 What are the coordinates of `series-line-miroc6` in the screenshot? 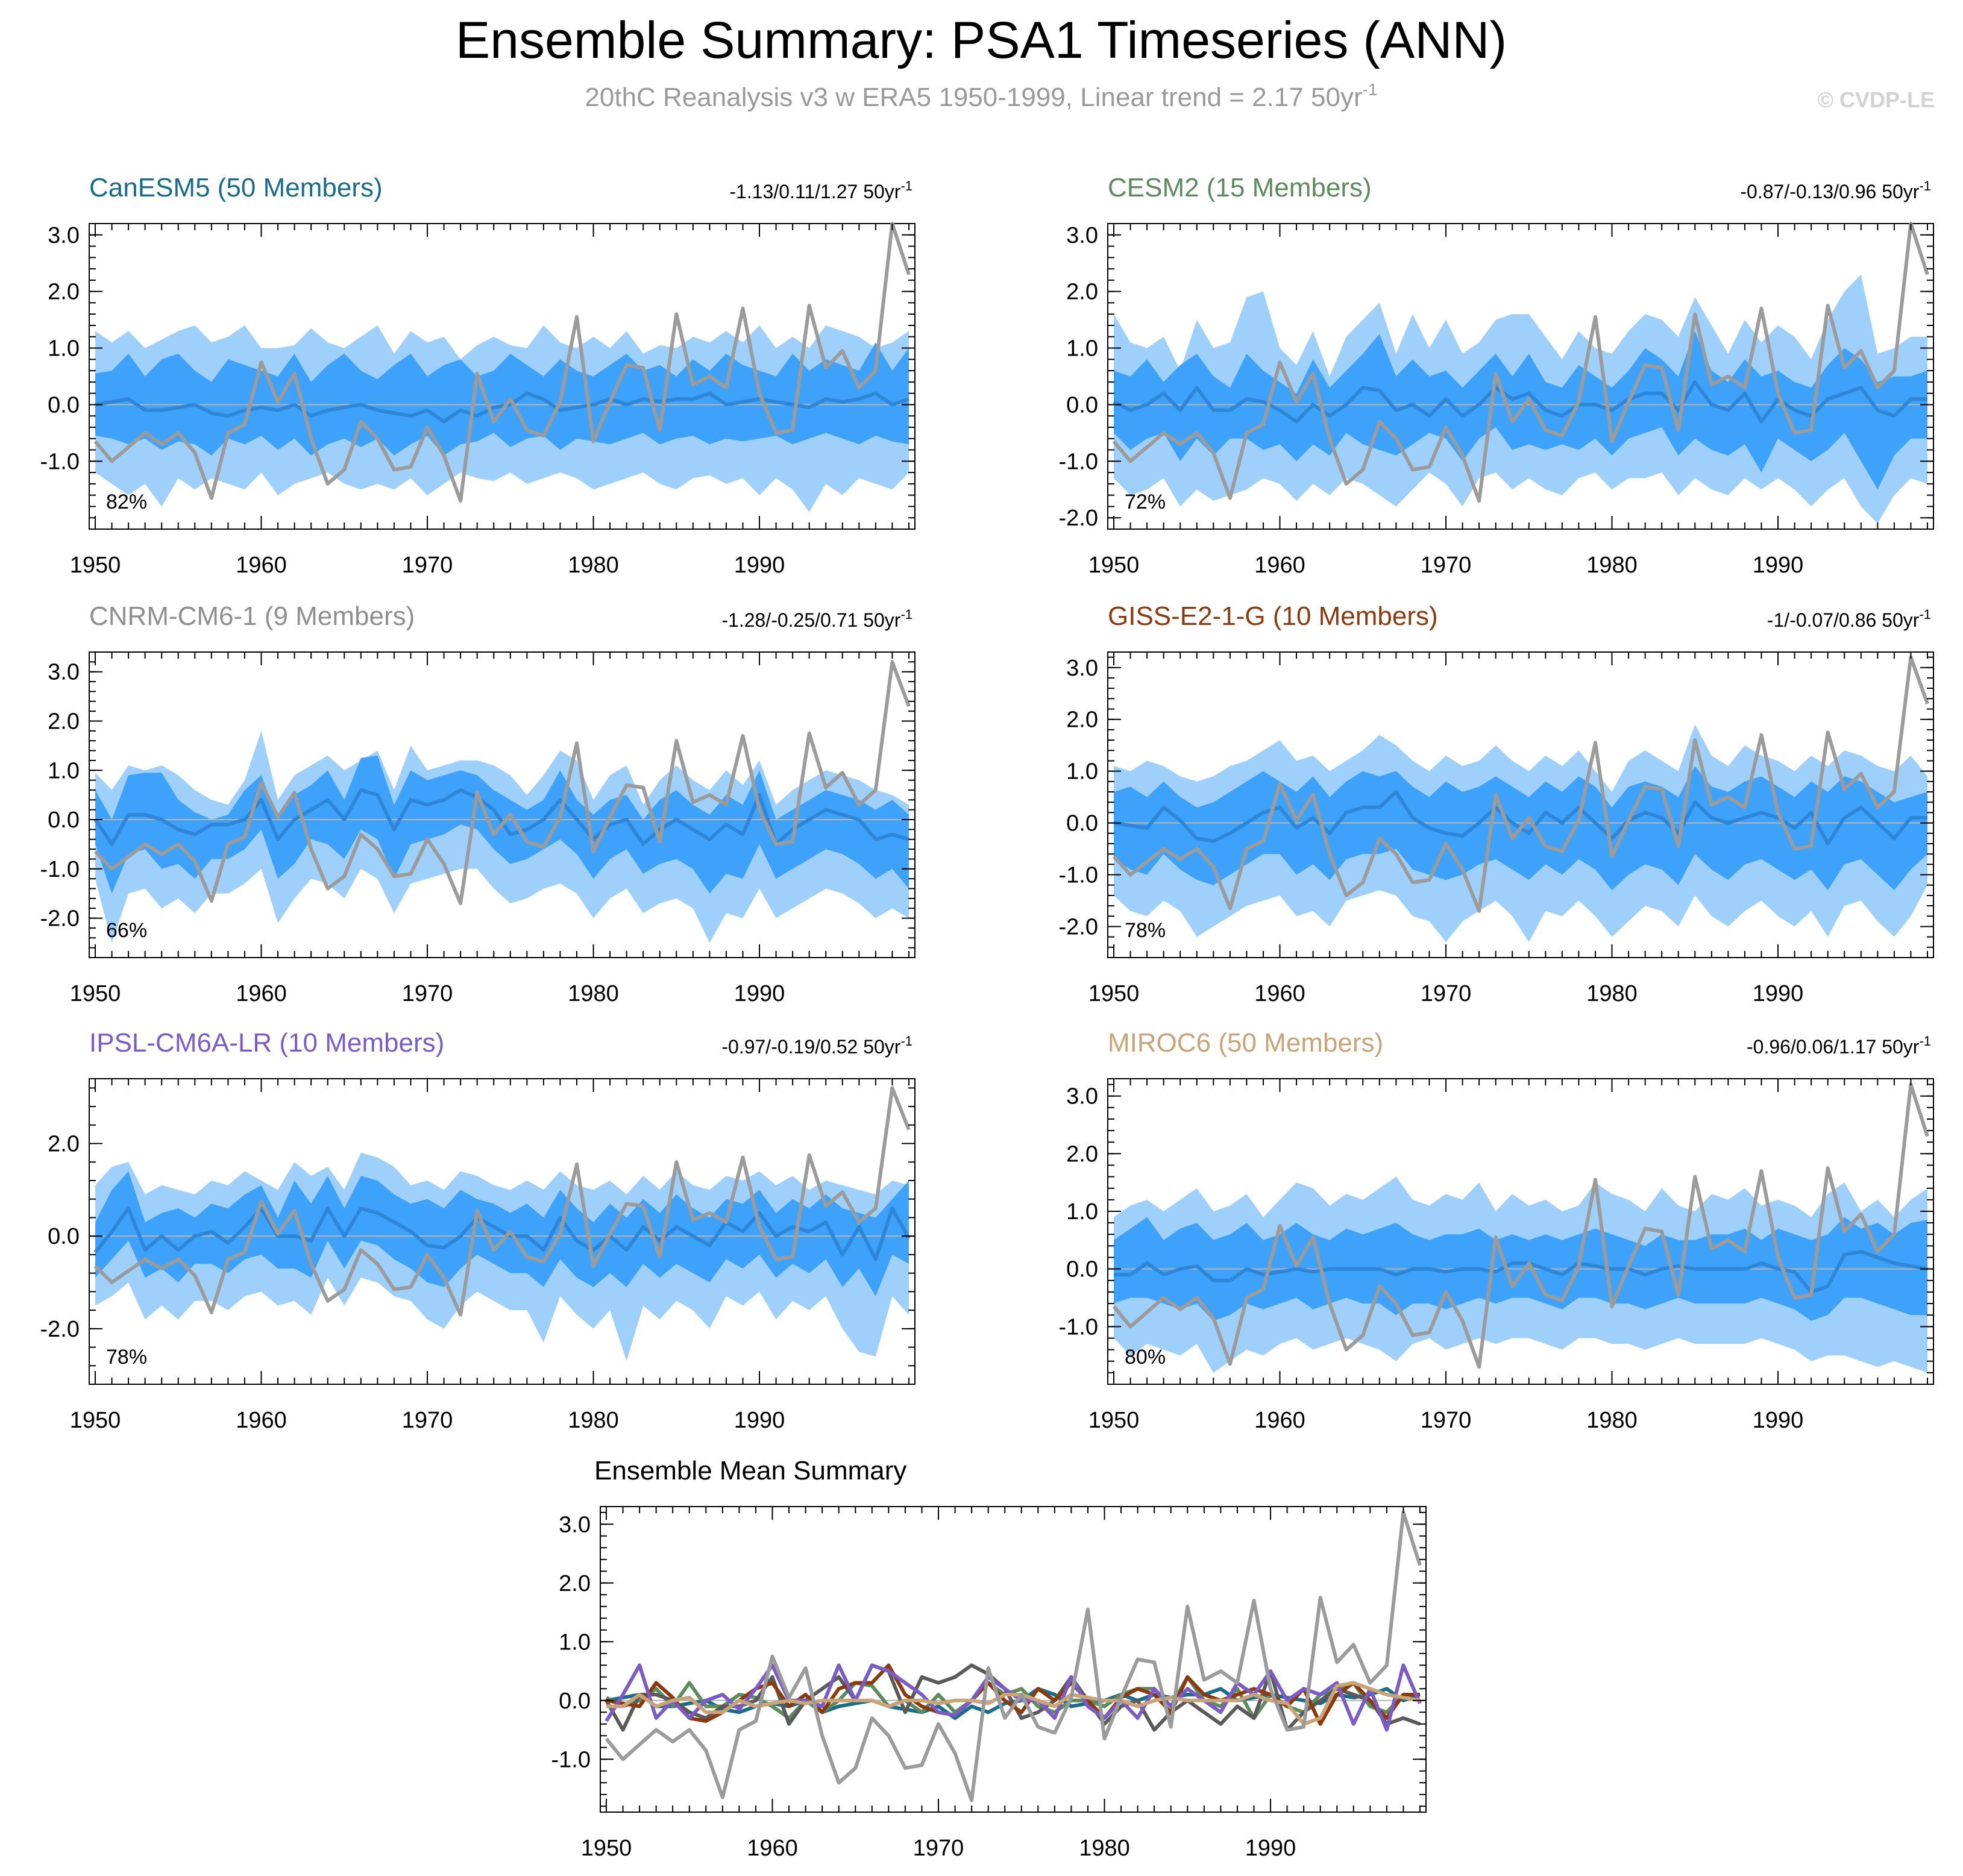 It's located at (1013, 1703).